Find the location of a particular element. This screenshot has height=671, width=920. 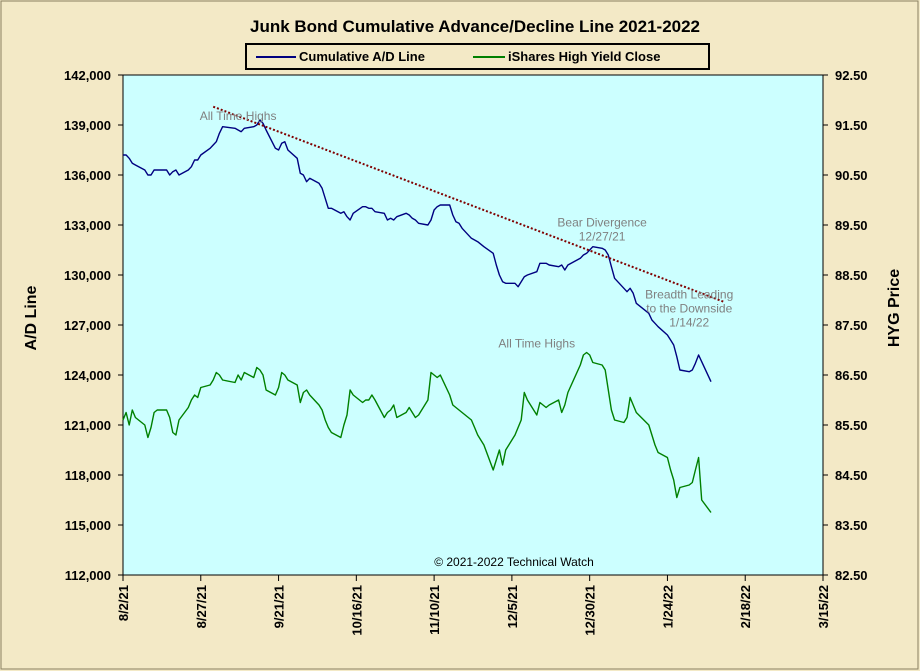

x-tick-label: 9/21/21 is located at coordinates (279, 606).